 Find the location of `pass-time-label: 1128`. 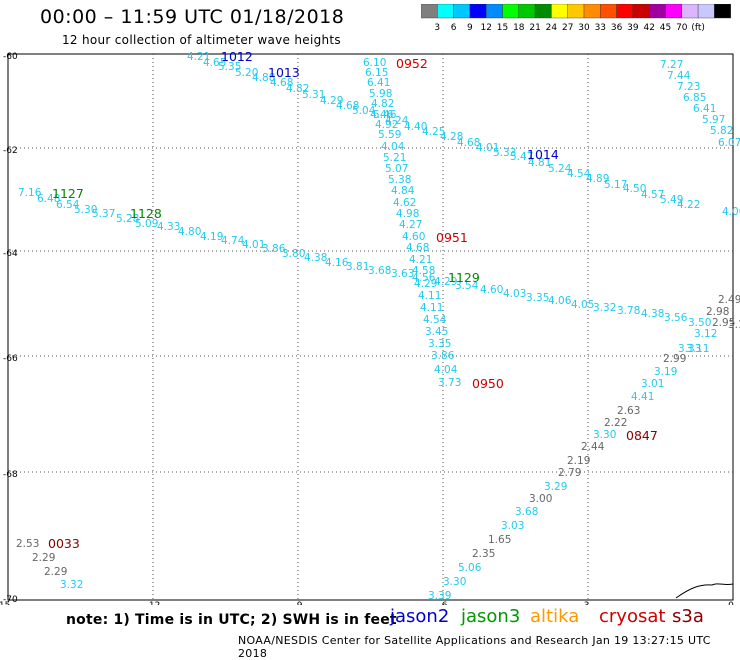

pass-time-label: 1128 is located at coordinates (146, 213).